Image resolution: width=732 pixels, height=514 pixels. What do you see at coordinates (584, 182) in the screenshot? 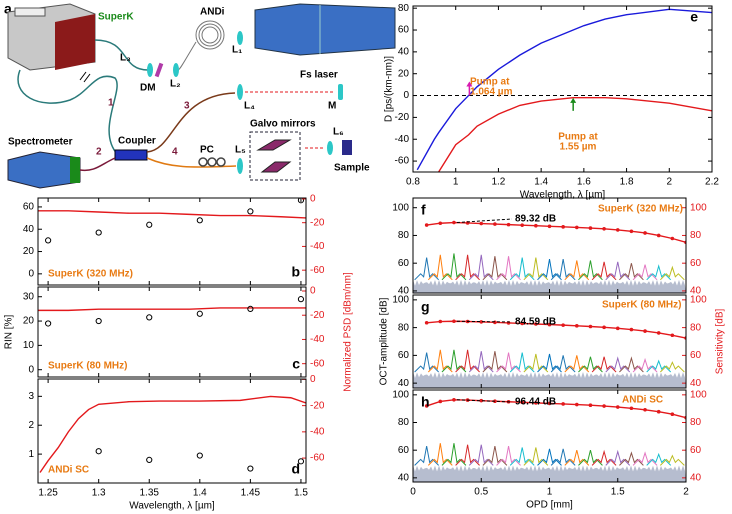
I see `x-tick-label: 1.6` at bounding box center [584, 182].